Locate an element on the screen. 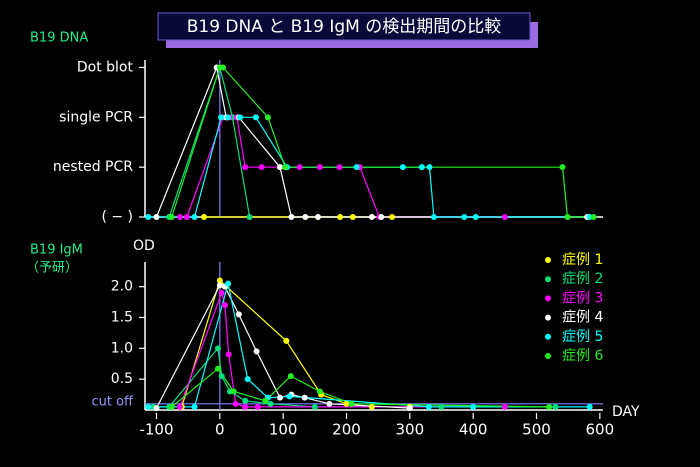  legend-label: 症例 2 is located at coordinates (582, 279).